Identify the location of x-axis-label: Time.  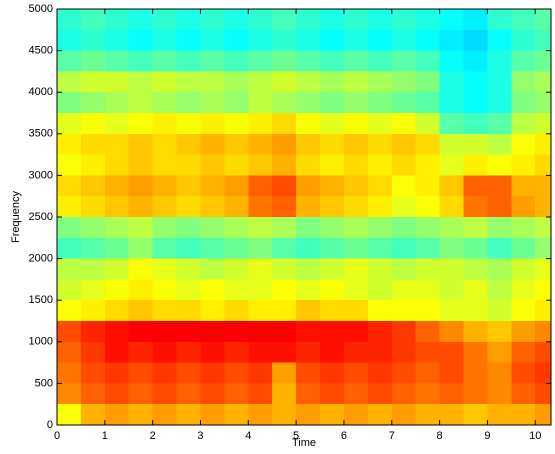
(304, 443).